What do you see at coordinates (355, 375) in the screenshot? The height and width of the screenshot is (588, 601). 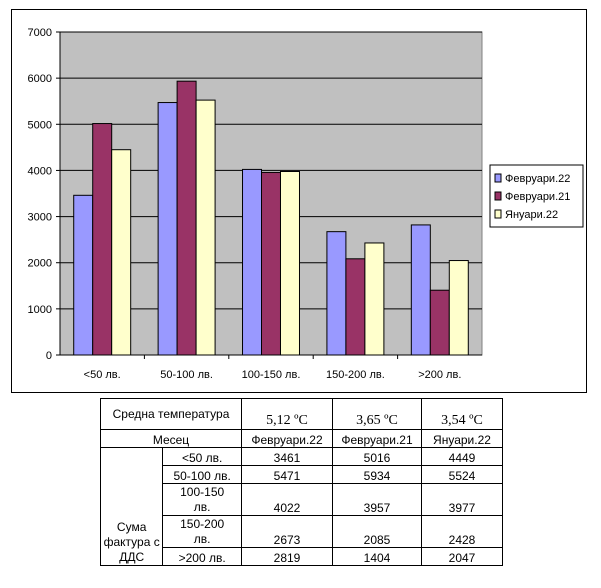 I see `x-tick-label: 150-200 лв.` at bounding box center [355, 375].